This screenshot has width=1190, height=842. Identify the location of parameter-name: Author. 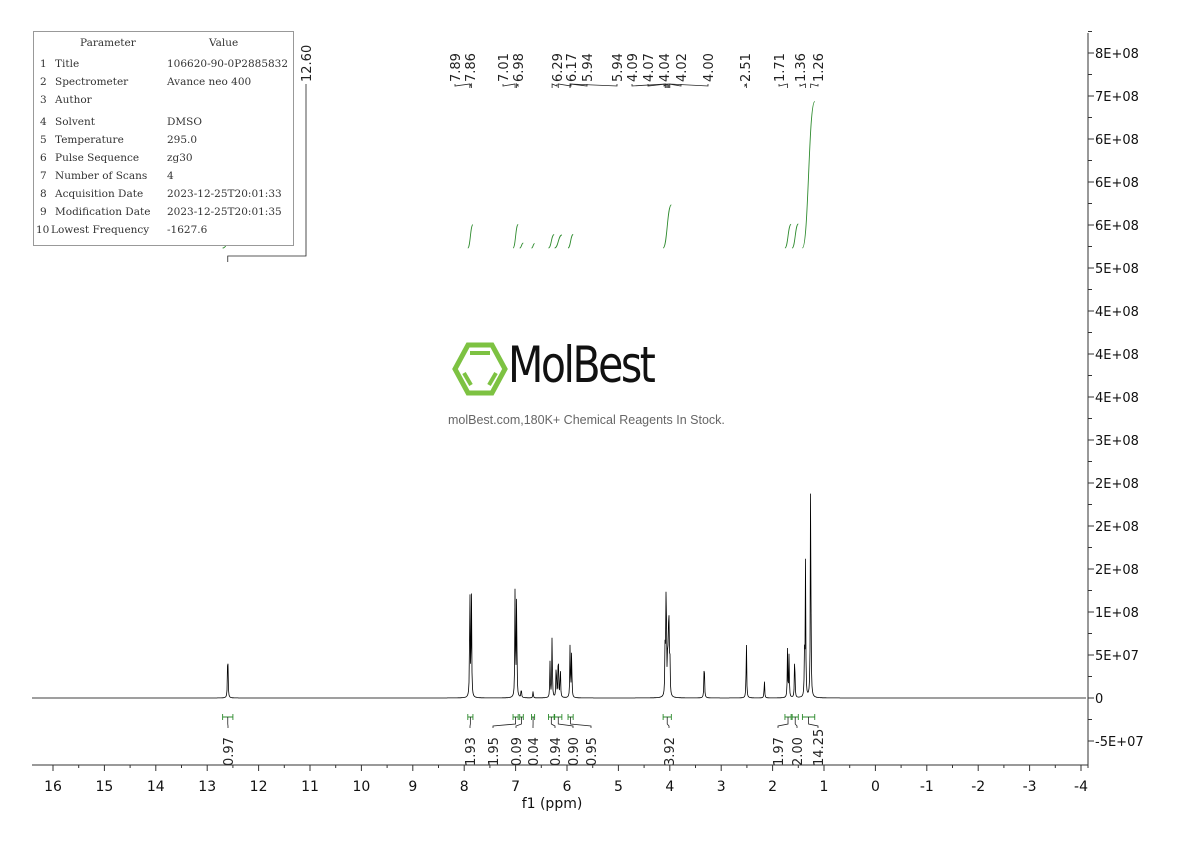
(73, 100).